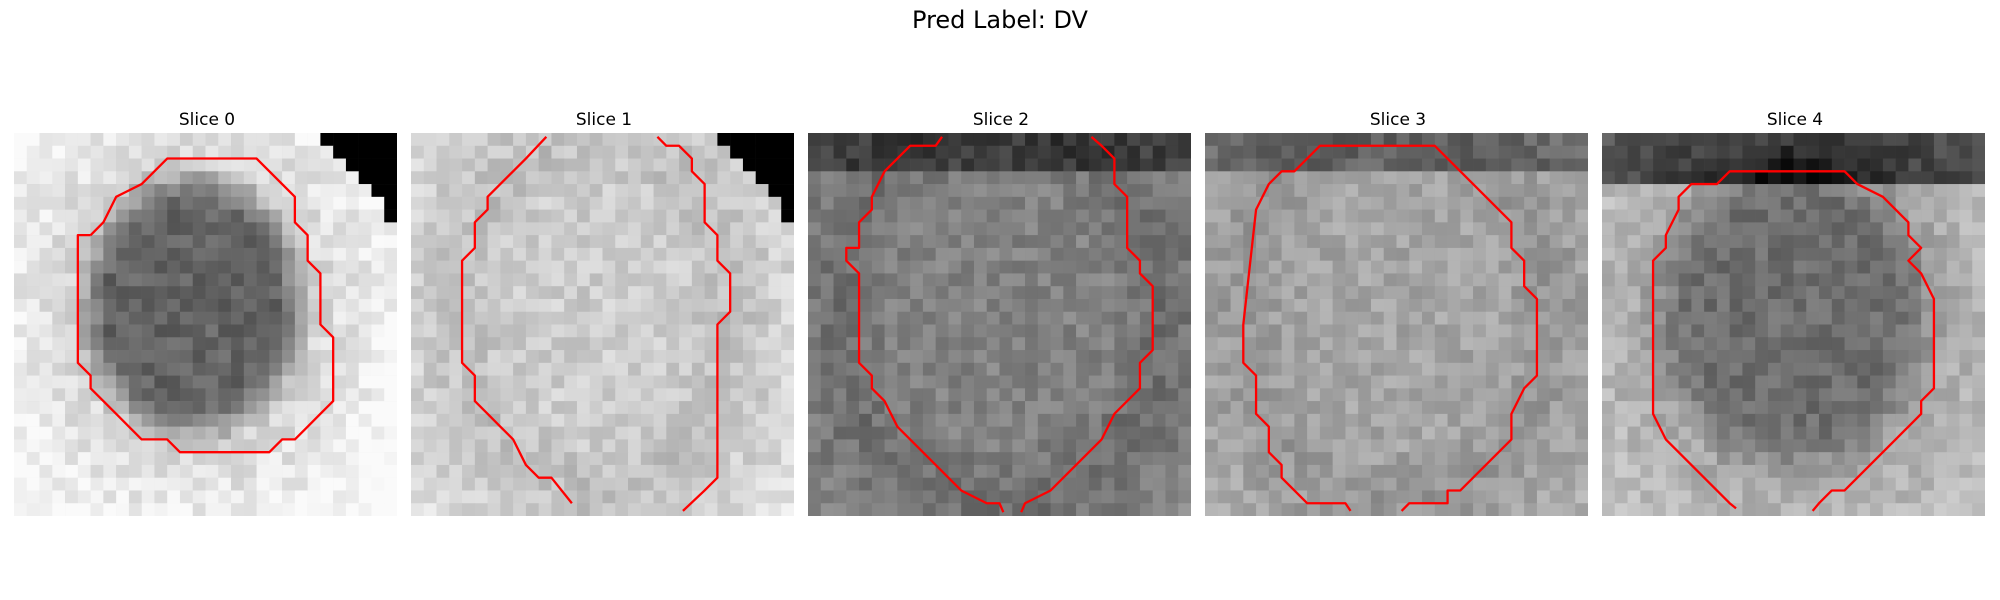 The image size is (2000, 600). I want to click on slice-title-4: Slice 4, so click(1795, 120).